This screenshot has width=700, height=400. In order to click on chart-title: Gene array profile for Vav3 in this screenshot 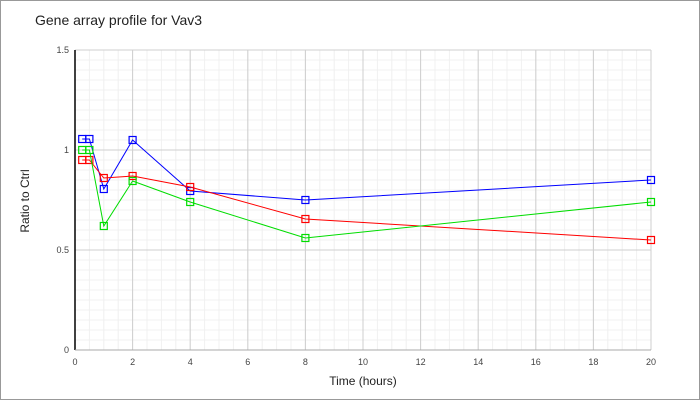, I will do `click(118, 20)`.